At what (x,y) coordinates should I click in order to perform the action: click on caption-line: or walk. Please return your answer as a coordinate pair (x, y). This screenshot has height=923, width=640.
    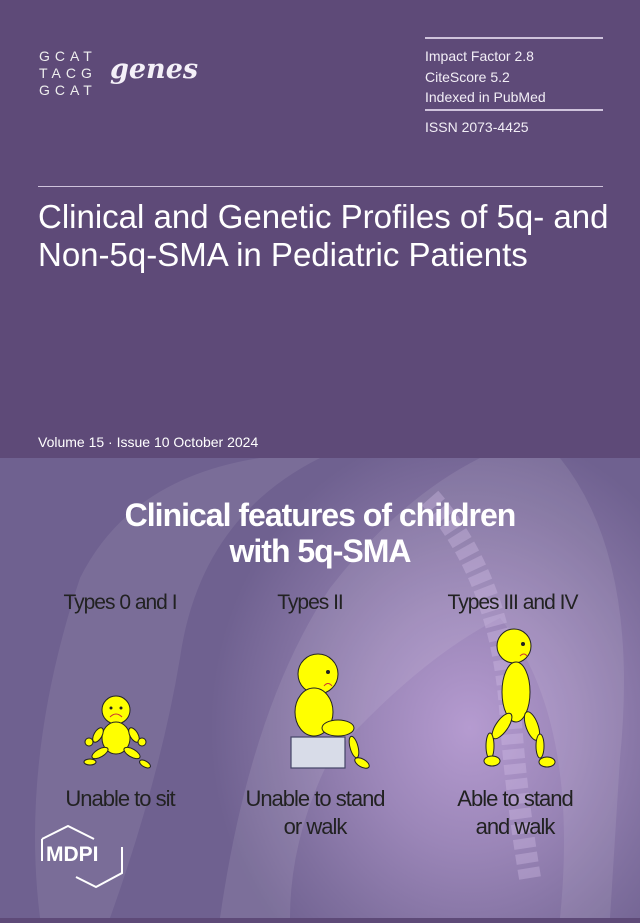
    Looking at the image, I should click on (315, 826).